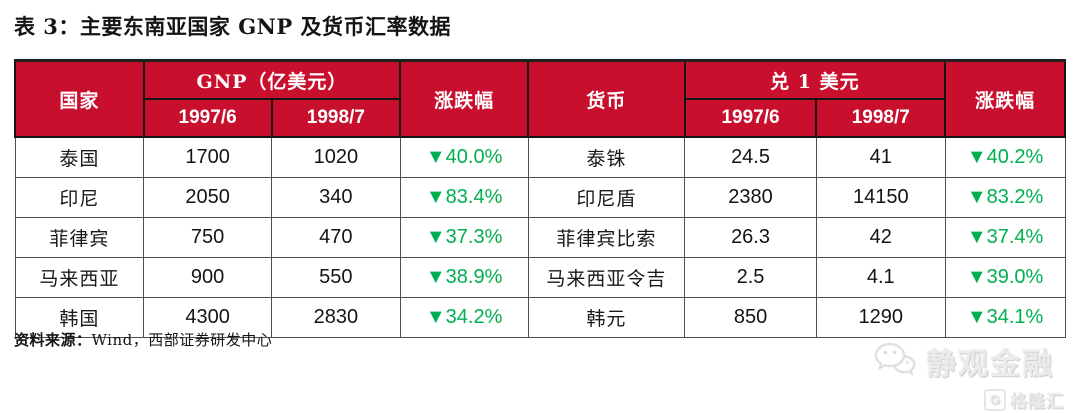  What do you see at coordinates (990, 364) in the screenshot?
I see `watermark-brand-text: 静观金融` at bounding box center [990, 364].